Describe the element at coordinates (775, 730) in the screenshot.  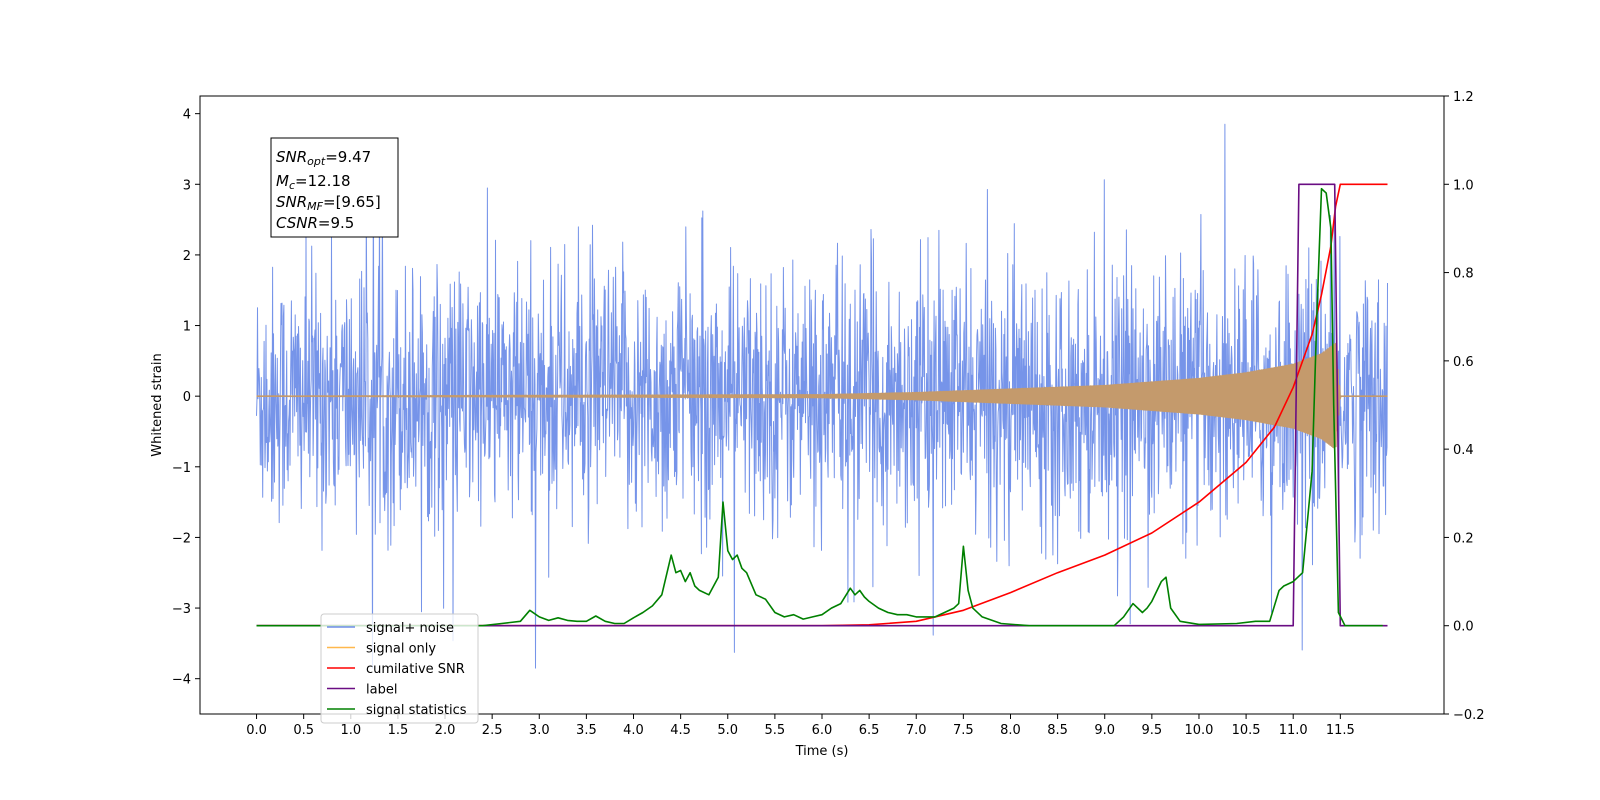
I see `x-tick-label: 5.5` at that location.